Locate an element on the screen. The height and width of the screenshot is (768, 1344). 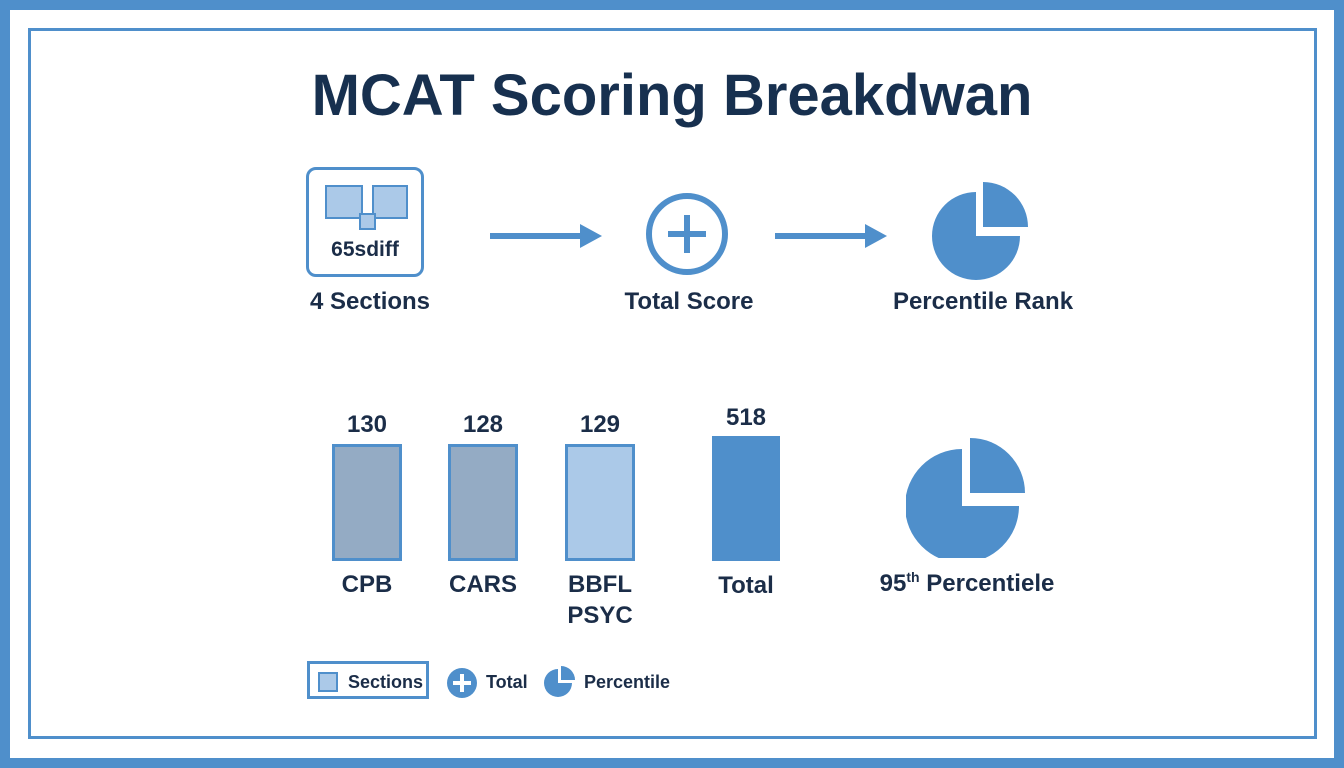
page-title: MCAT Scoring Breakdwan is located at coordinates (672, 95).